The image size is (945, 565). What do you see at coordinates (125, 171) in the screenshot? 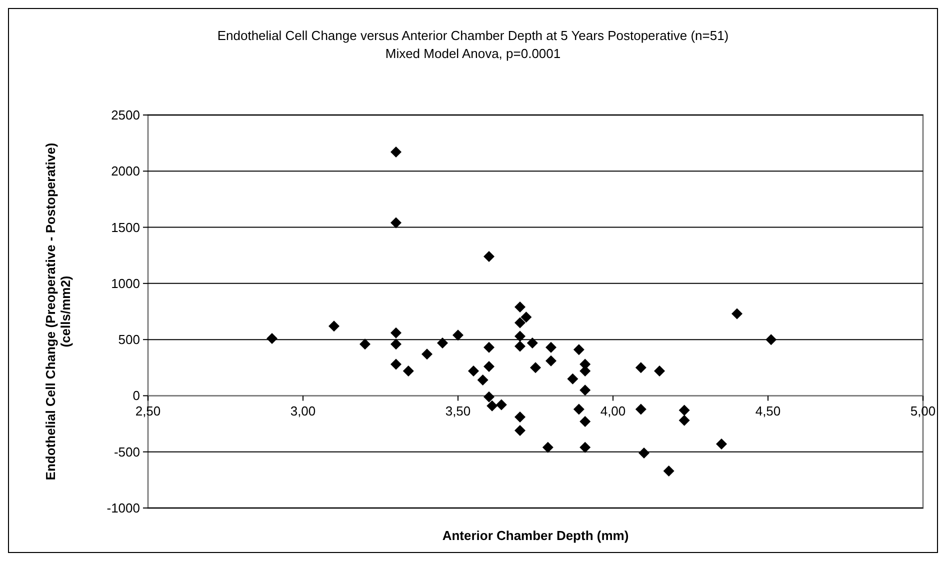
I see `y-tick-label: 2000` at bounding box center [125, 171].